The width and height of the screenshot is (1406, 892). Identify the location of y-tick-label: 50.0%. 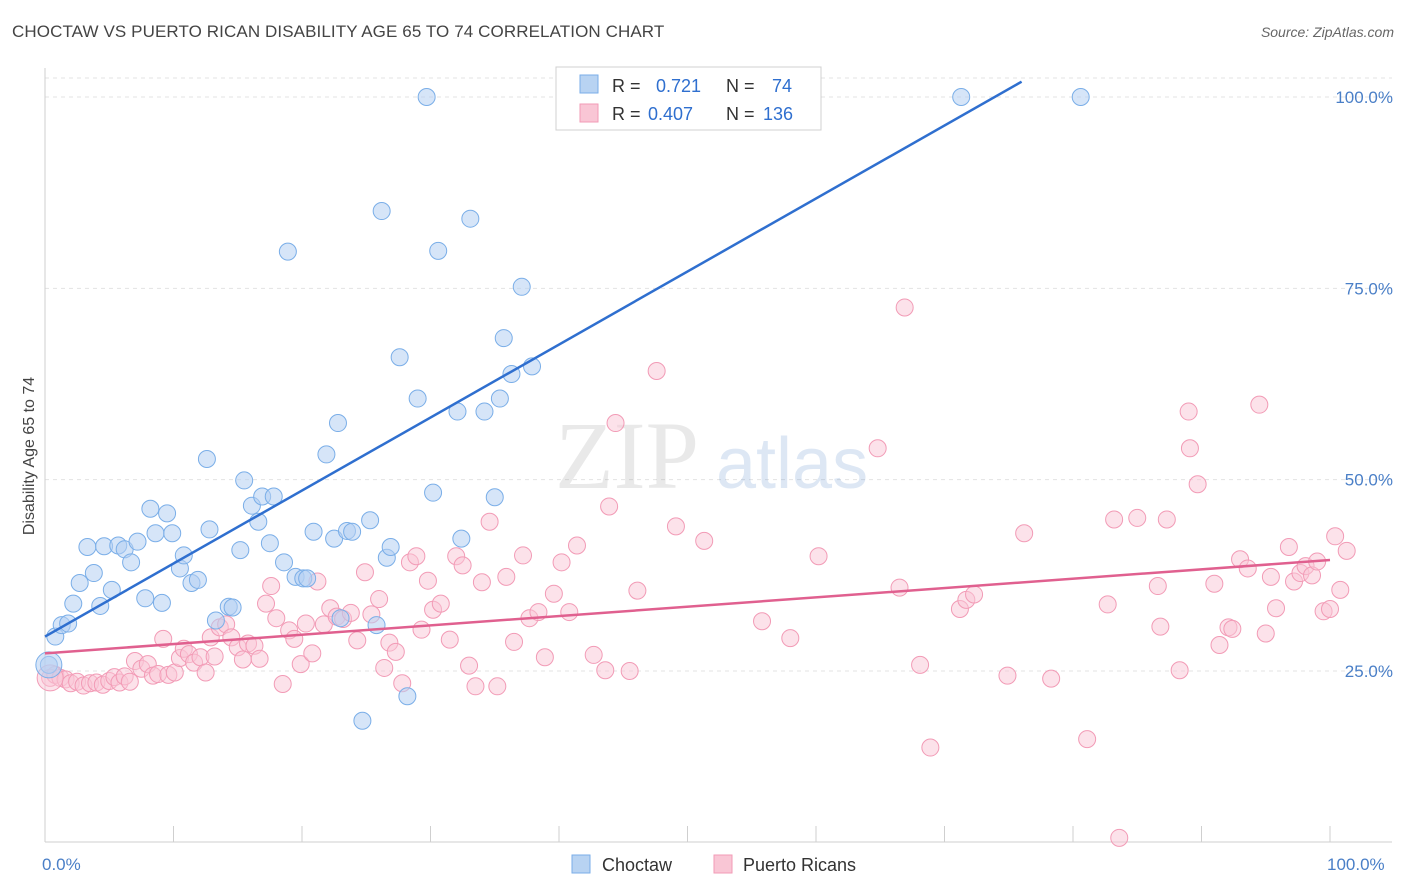
(1369, 480).